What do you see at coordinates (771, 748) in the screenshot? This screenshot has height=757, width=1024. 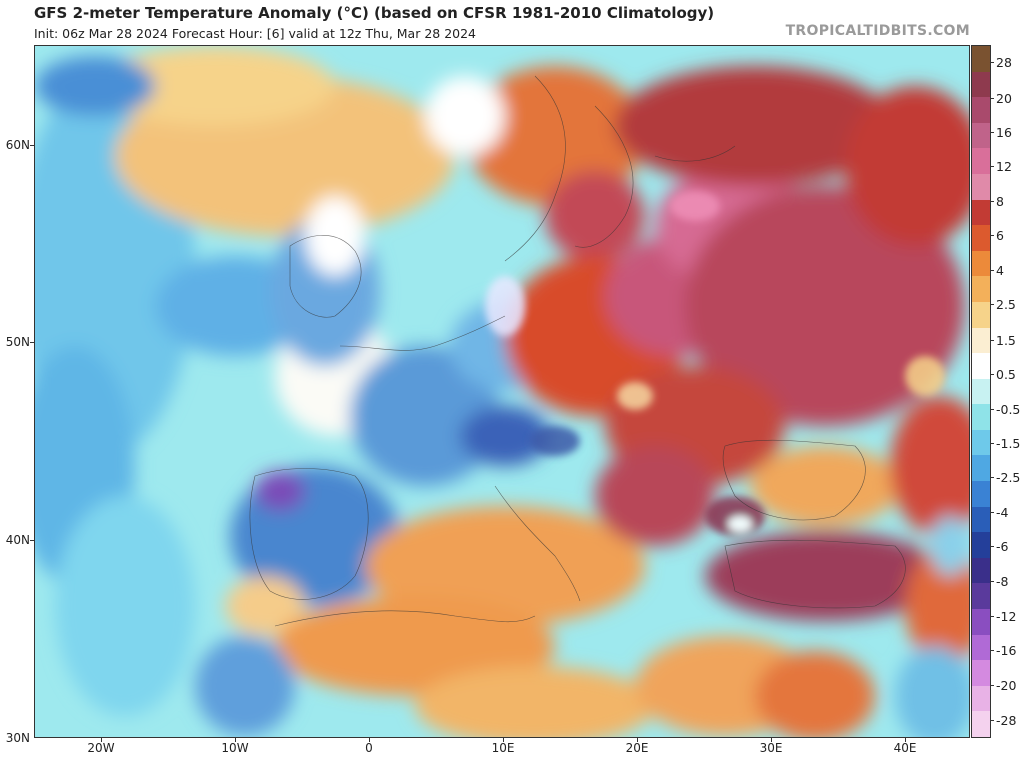 I see `lon-label-30e: 30E` at bounding box center [771, 748].